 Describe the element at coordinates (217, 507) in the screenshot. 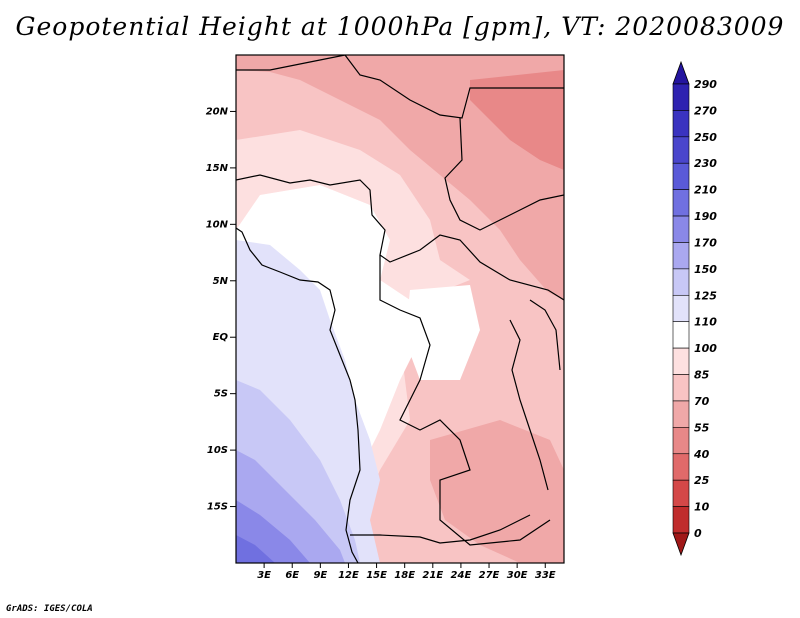

I see `y-tick-label: 15S` at that location.